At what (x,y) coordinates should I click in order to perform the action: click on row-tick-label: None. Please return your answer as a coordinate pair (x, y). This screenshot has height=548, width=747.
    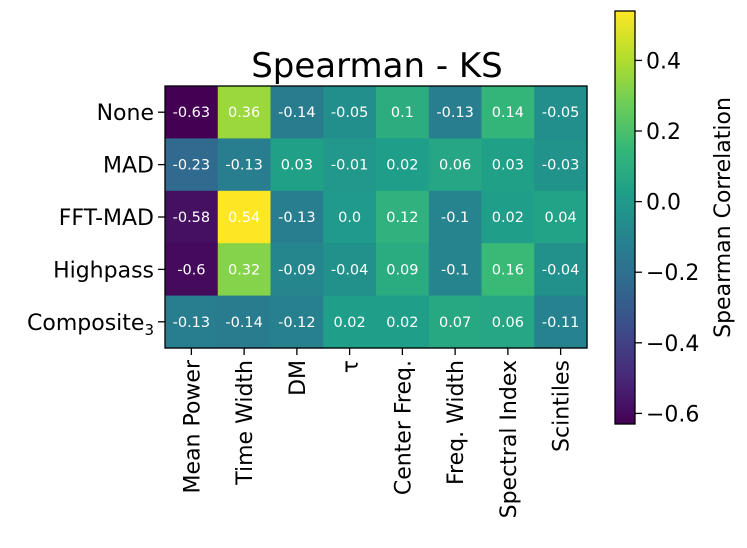
    Looking at the image, I should click on (125, 113).